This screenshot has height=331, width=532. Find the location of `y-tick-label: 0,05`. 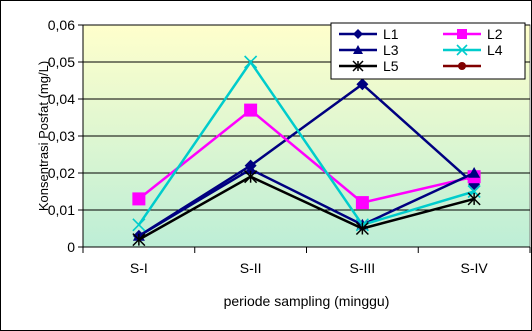

y-tick-label: 0,05 is located at coordinates (61, 62).